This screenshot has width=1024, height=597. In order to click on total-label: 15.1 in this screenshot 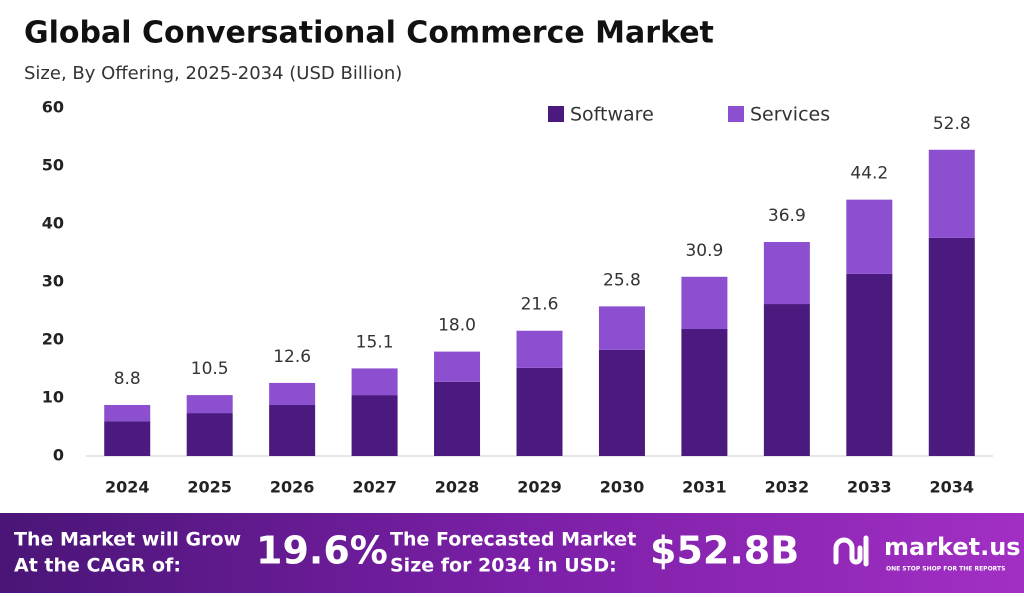, I will do `click(375, 342)`.